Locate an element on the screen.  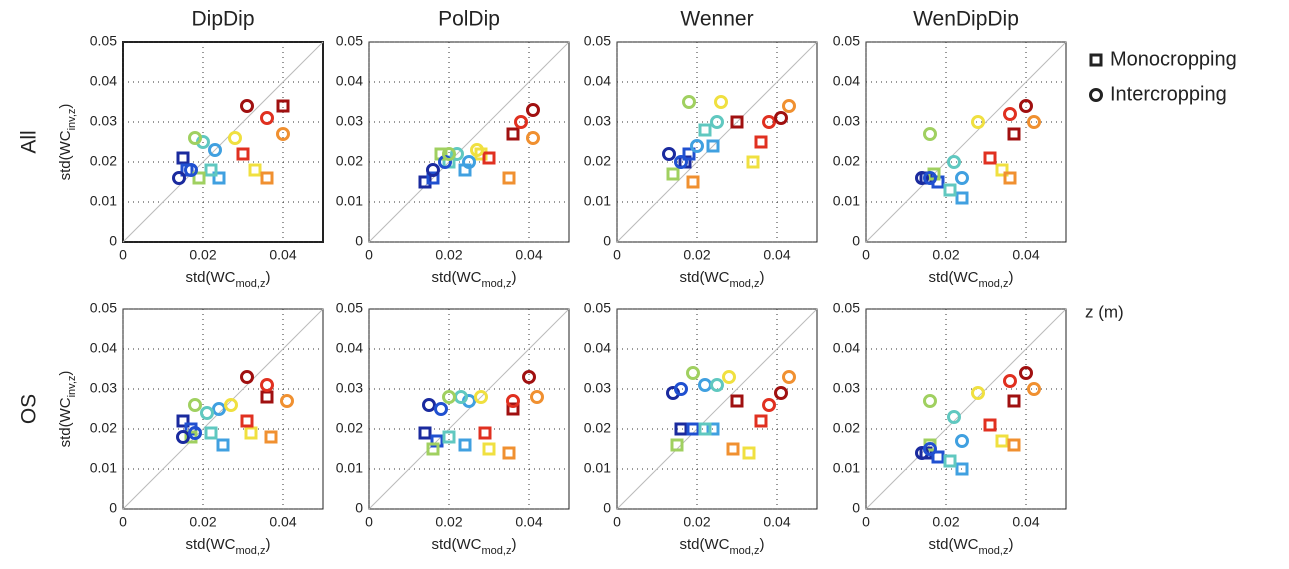
x-tick-label: 0.04 is located at coordinates (1025, 522).